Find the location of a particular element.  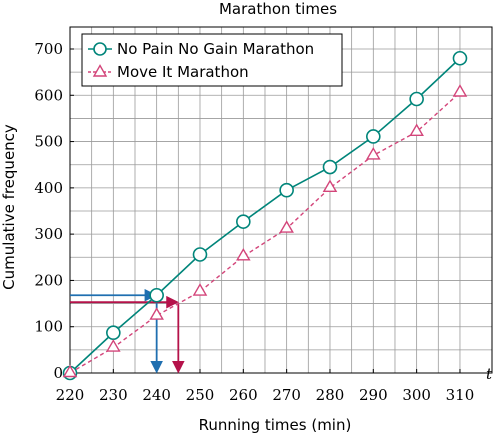

chart-title: Marathon times is located at coordinates (278, 9).